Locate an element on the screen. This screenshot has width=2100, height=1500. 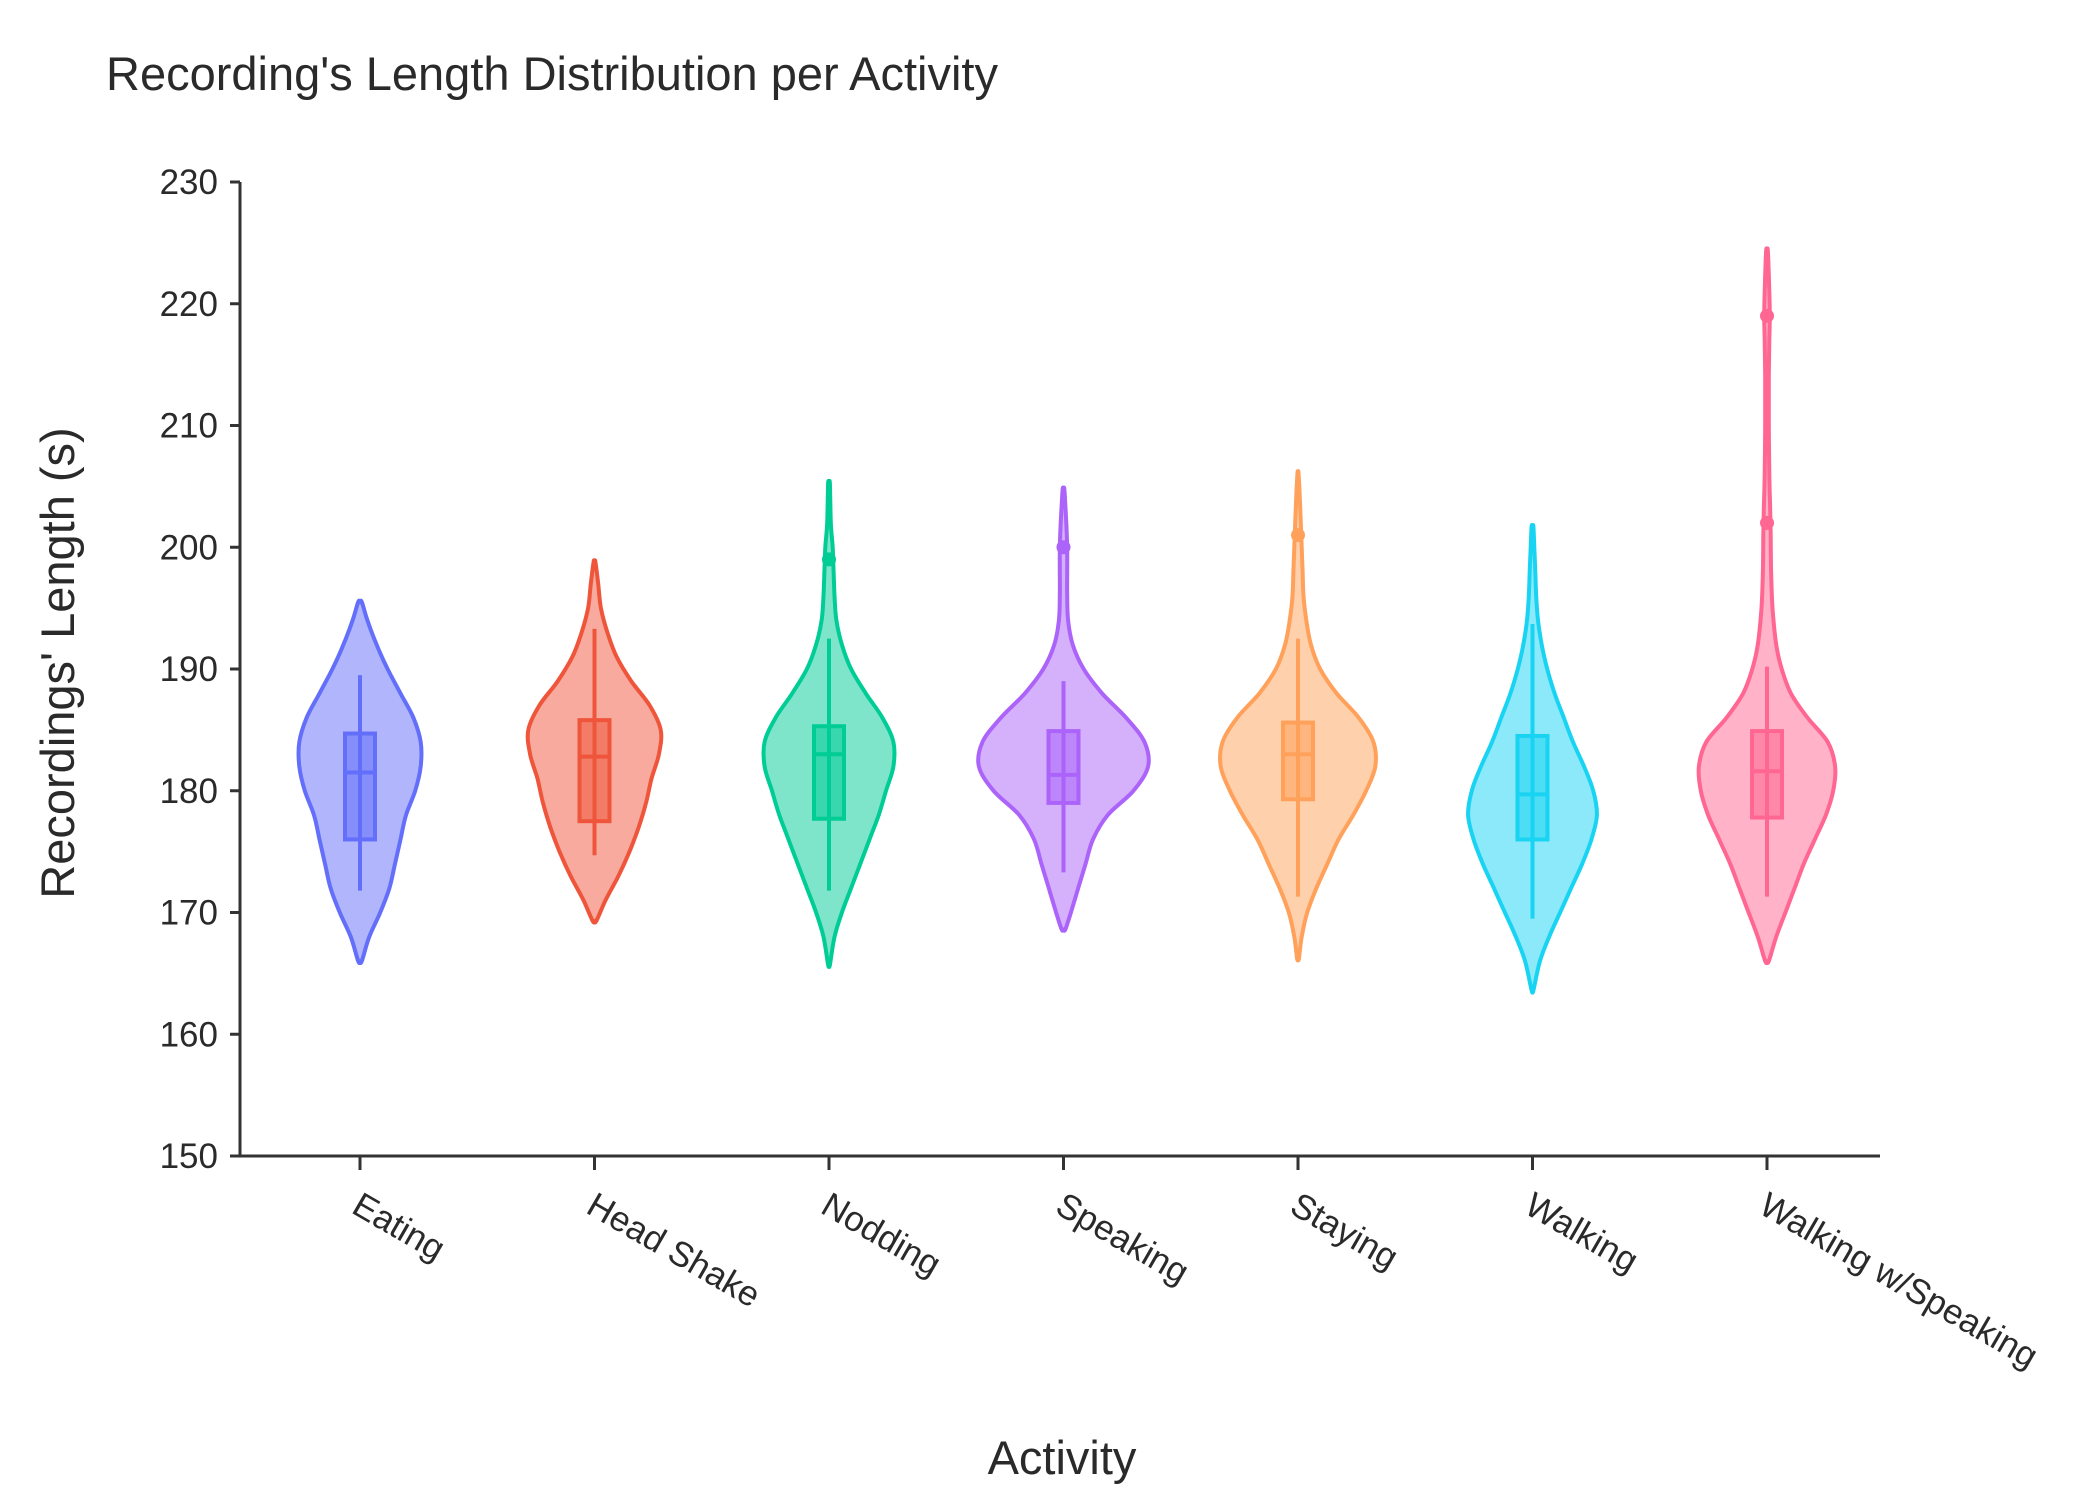
y-tick-label: 150 is located at coordinates (189, 1156).